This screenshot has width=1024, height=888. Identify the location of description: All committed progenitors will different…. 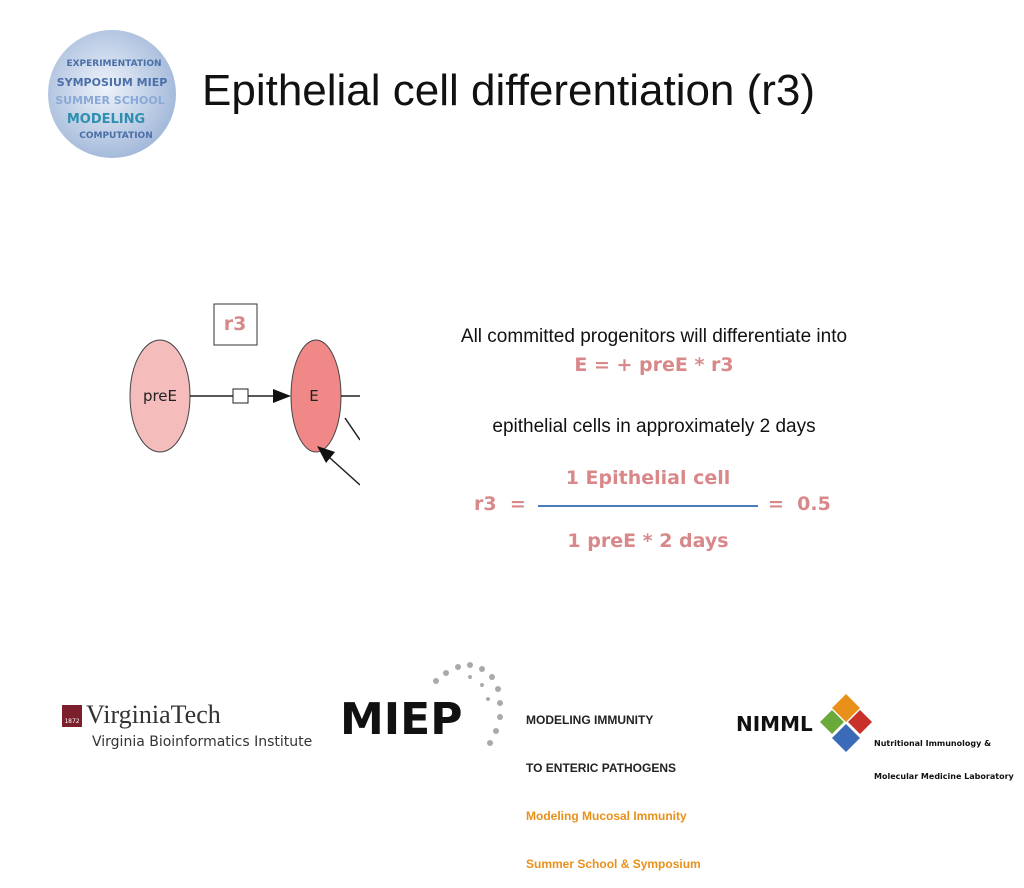
(654, 367).